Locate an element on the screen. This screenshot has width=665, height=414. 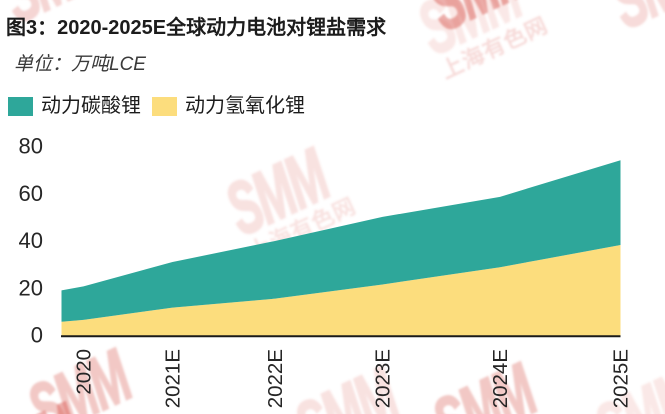
x-tick-label: 2021E is located at coordinates (173, 378).